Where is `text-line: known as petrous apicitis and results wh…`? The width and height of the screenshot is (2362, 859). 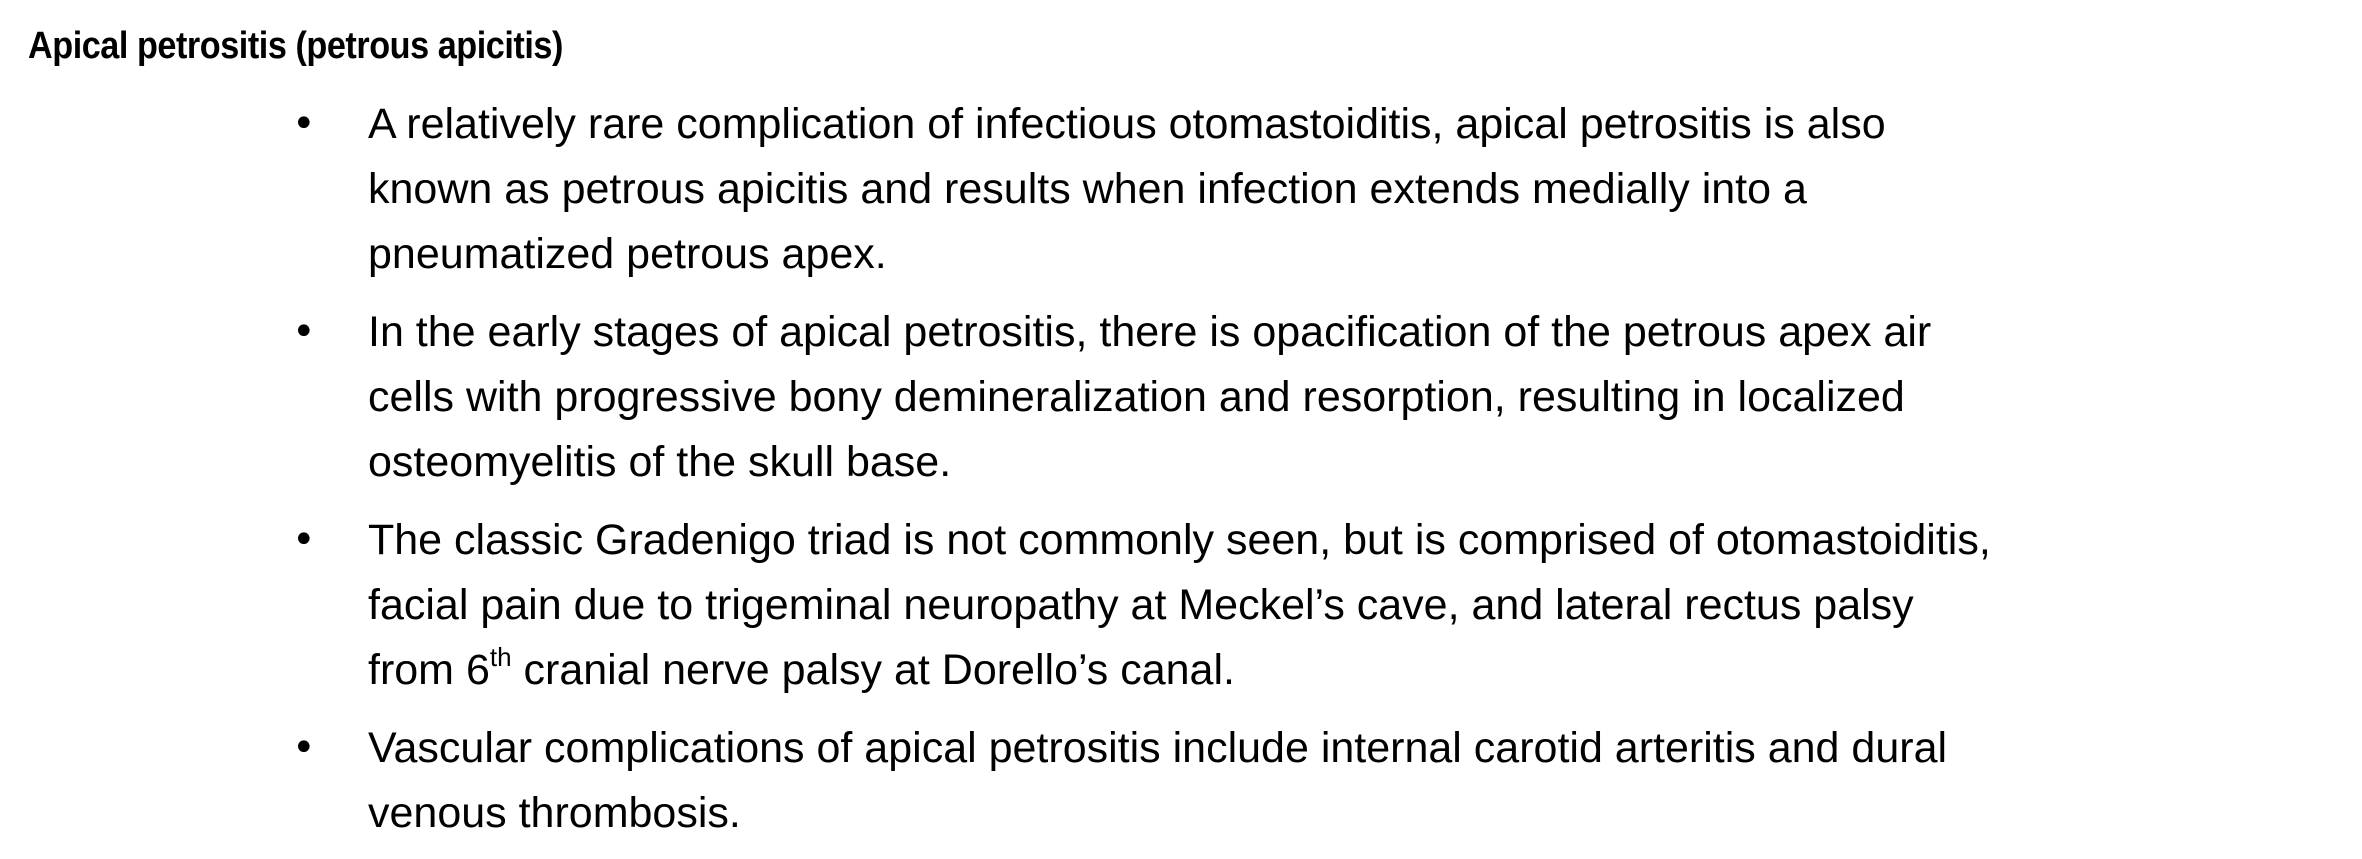
text-line: known as petrous apicitis and results wh… is located at coordinates (1087, 189).